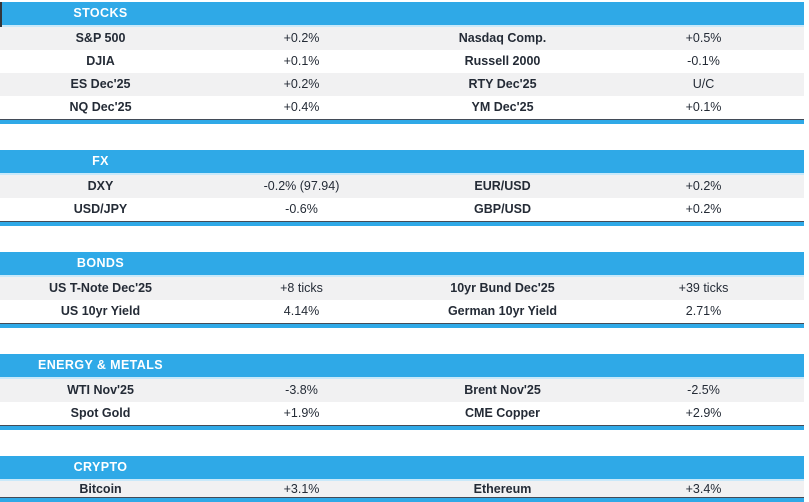 The width and height of the screenshot is (809, 502). I want to click on instrument-value: -0.2% (97.94), so click(301, 186).